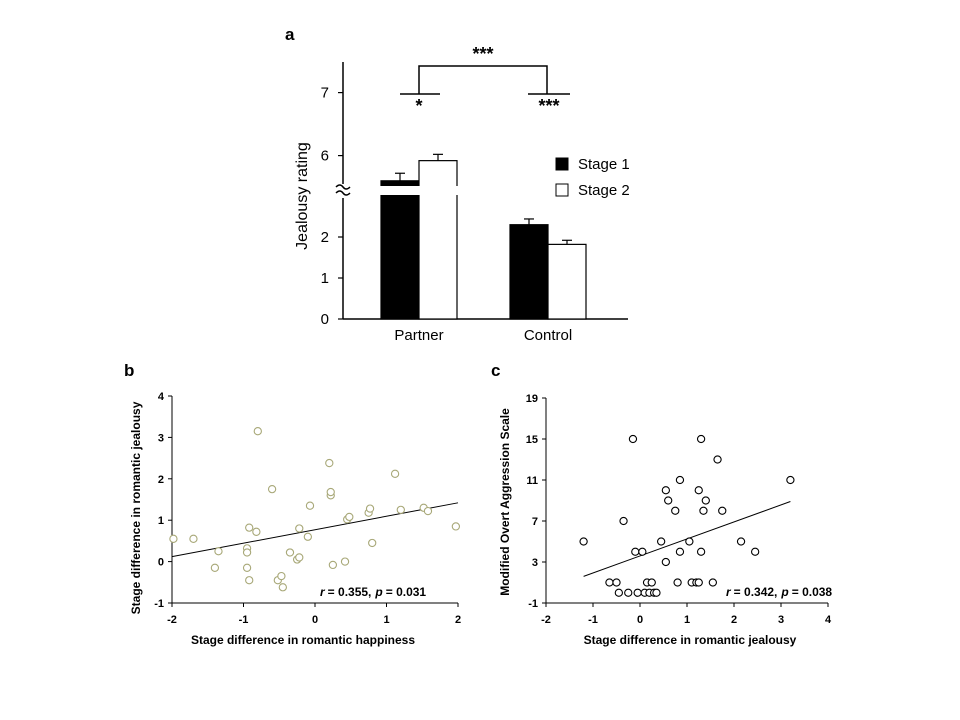  I want to click on bar-axis-break-gap, so click(421, 190).